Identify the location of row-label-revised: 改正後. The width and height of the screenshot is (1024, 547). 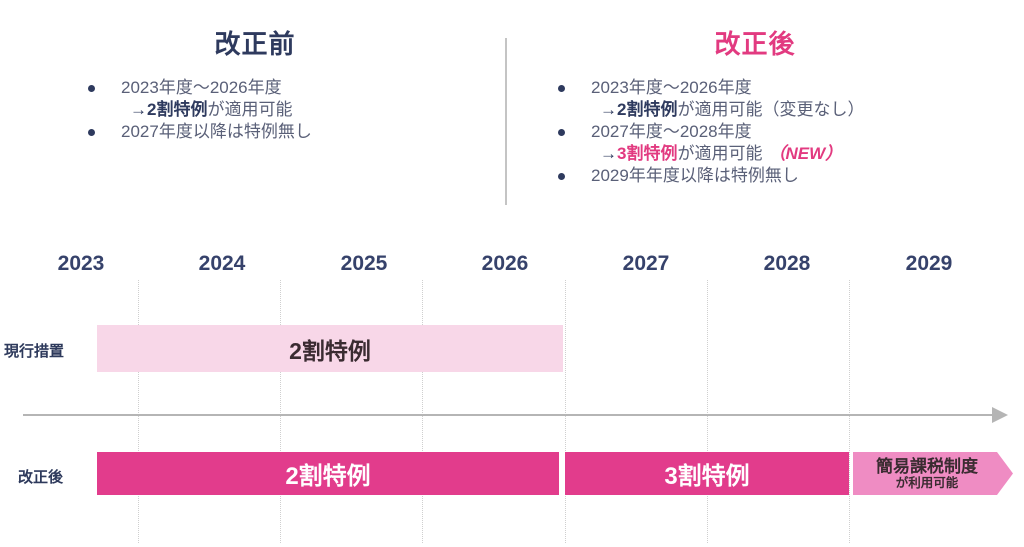
(41, 477).